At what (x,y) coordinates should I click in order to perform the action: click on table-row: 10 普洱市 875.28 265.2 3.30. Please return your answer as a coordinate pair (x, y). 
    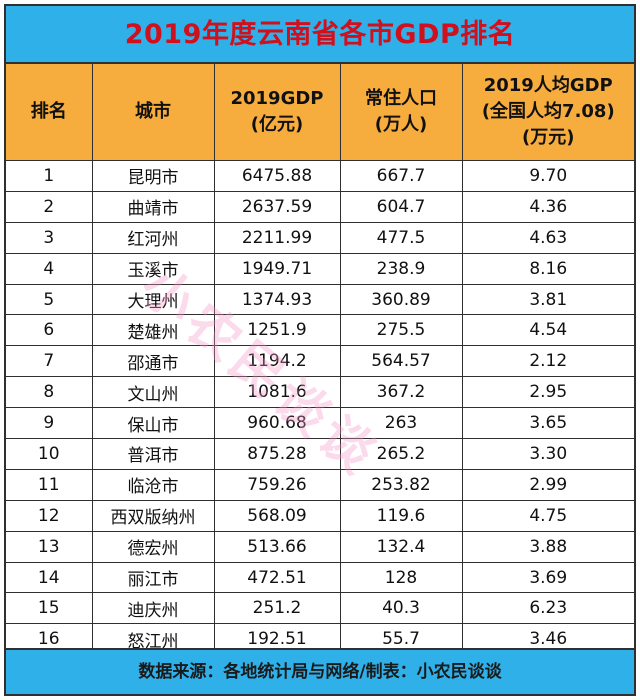
    Looking at the image, I should click on (320, 454).